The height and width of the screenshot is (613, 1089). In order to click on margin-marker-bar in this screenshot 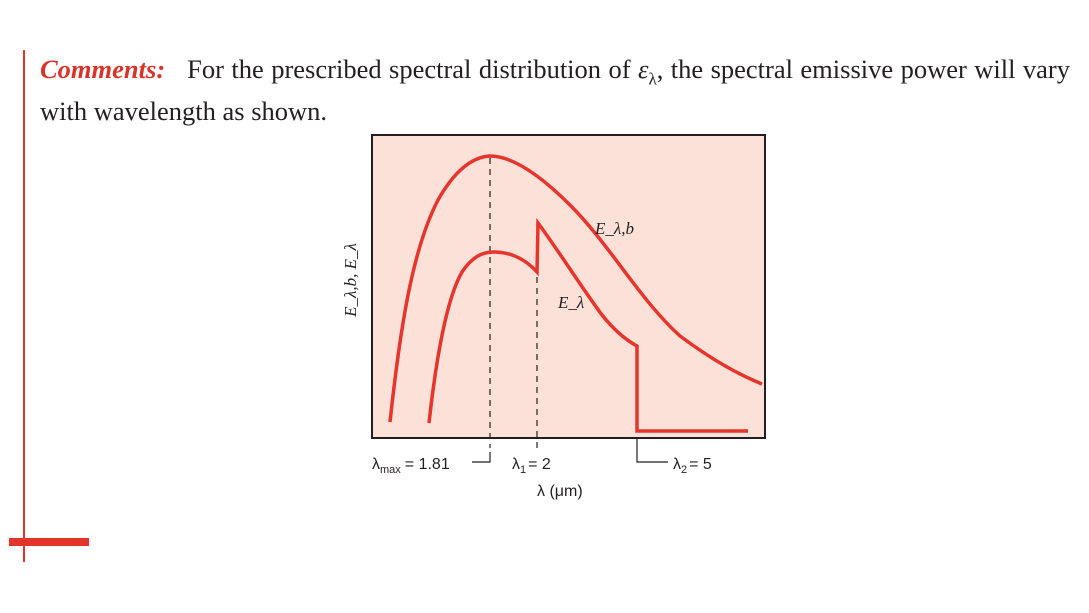, I will do `click(49, 542)`.